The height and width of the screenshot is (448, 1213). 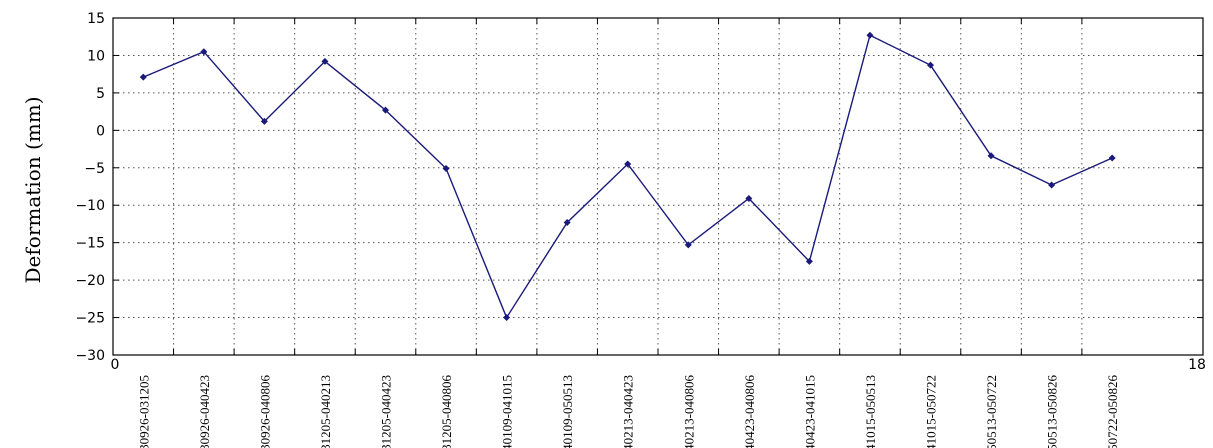 What do you see at coordinates (143, 411) in the screenshot?
I see `category-label: 030926-031205` at bounding box center [143, 411].